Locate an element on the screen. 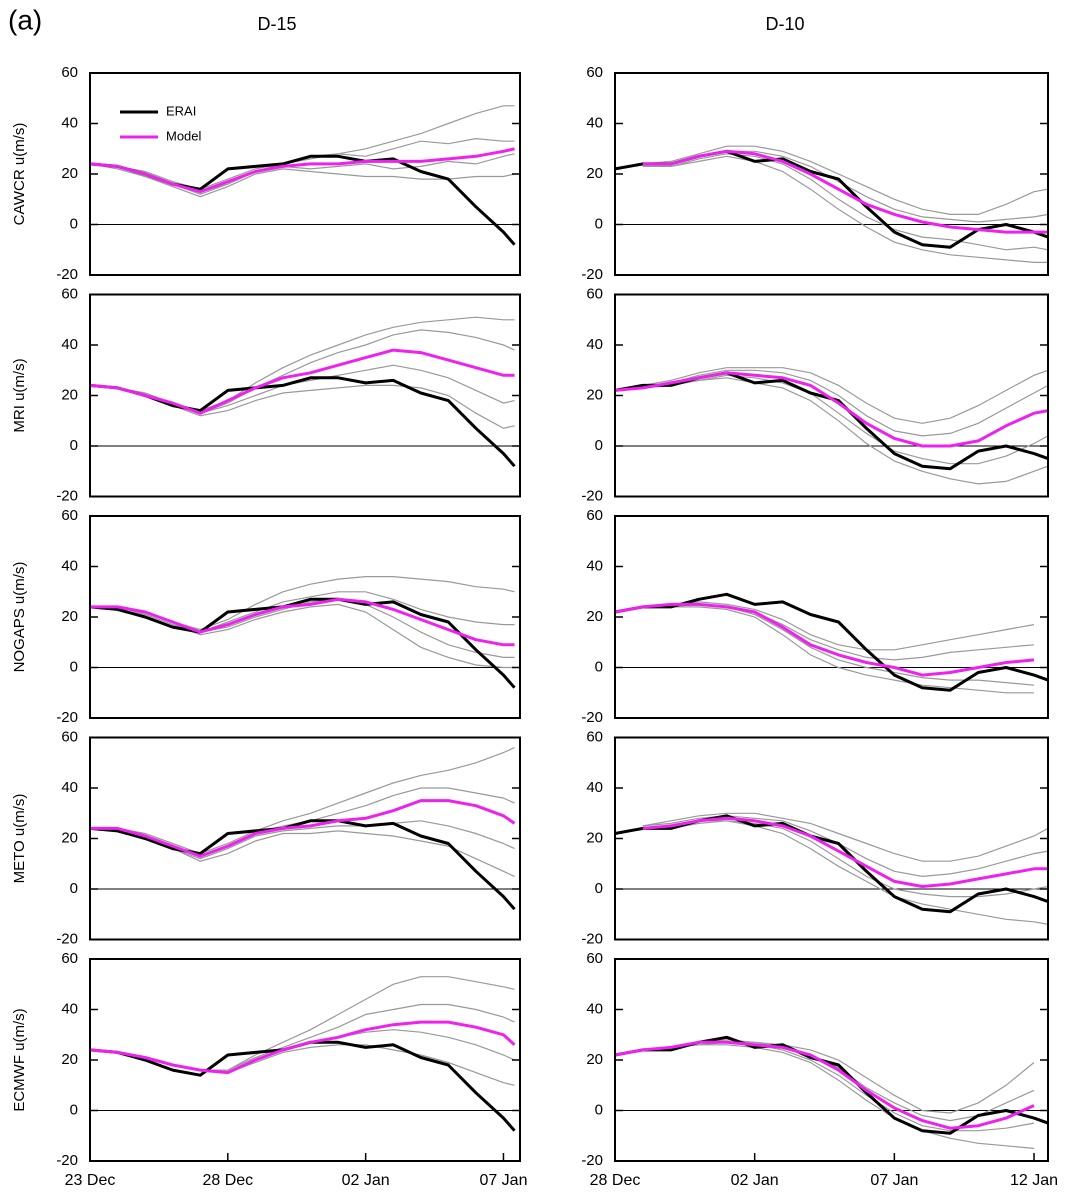 The image size is (1066, 1199). y-axis-label: MRI u(m/s) is located at coordinates (19, 395).